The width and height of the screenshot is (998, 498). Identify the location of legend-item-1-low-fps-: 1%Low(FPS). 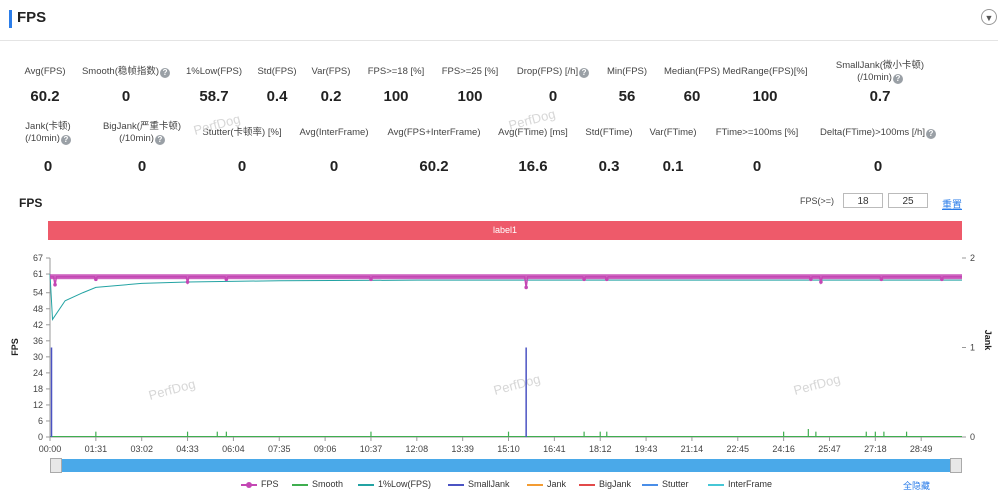
(394, 484).